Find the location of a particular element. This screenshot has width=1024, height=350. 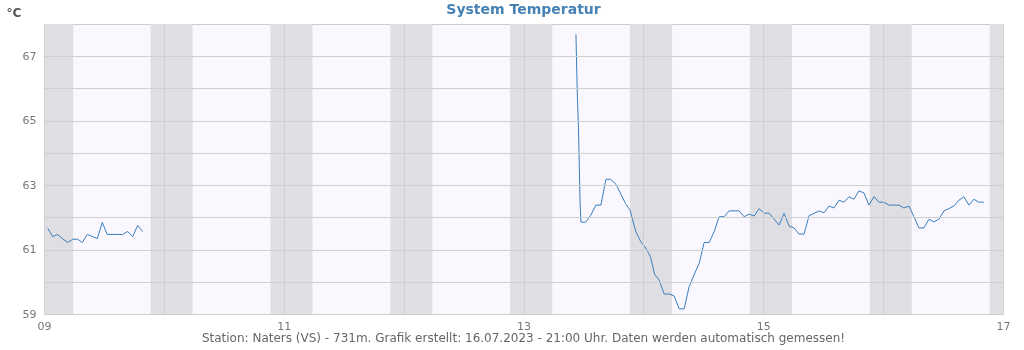

x-tick-label: 09 is located at coordinates (44, 326).